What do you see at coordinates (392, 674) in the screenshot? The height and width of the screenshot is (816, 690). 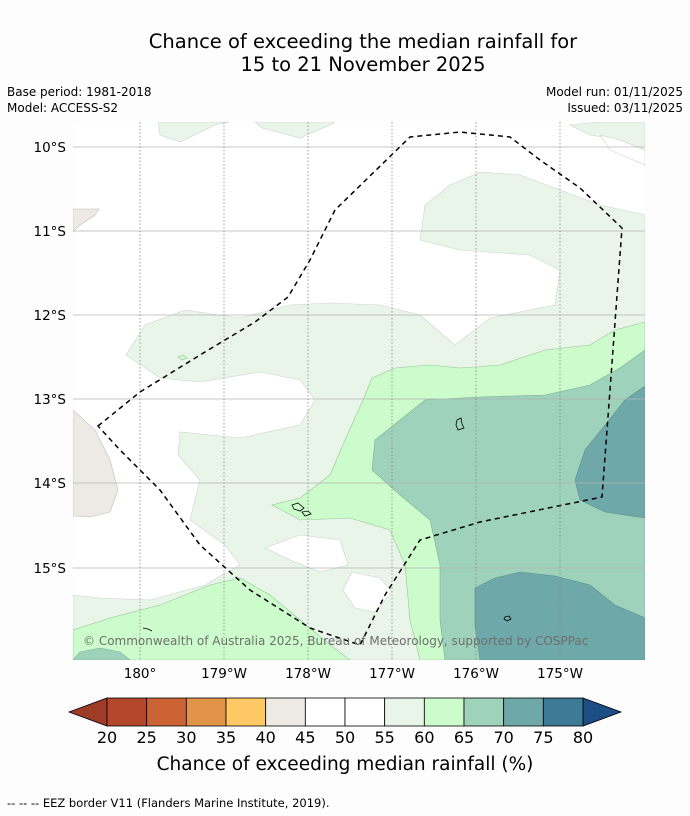 I see `lon-label-177w: 177°W` at bounding box center [392, 674].